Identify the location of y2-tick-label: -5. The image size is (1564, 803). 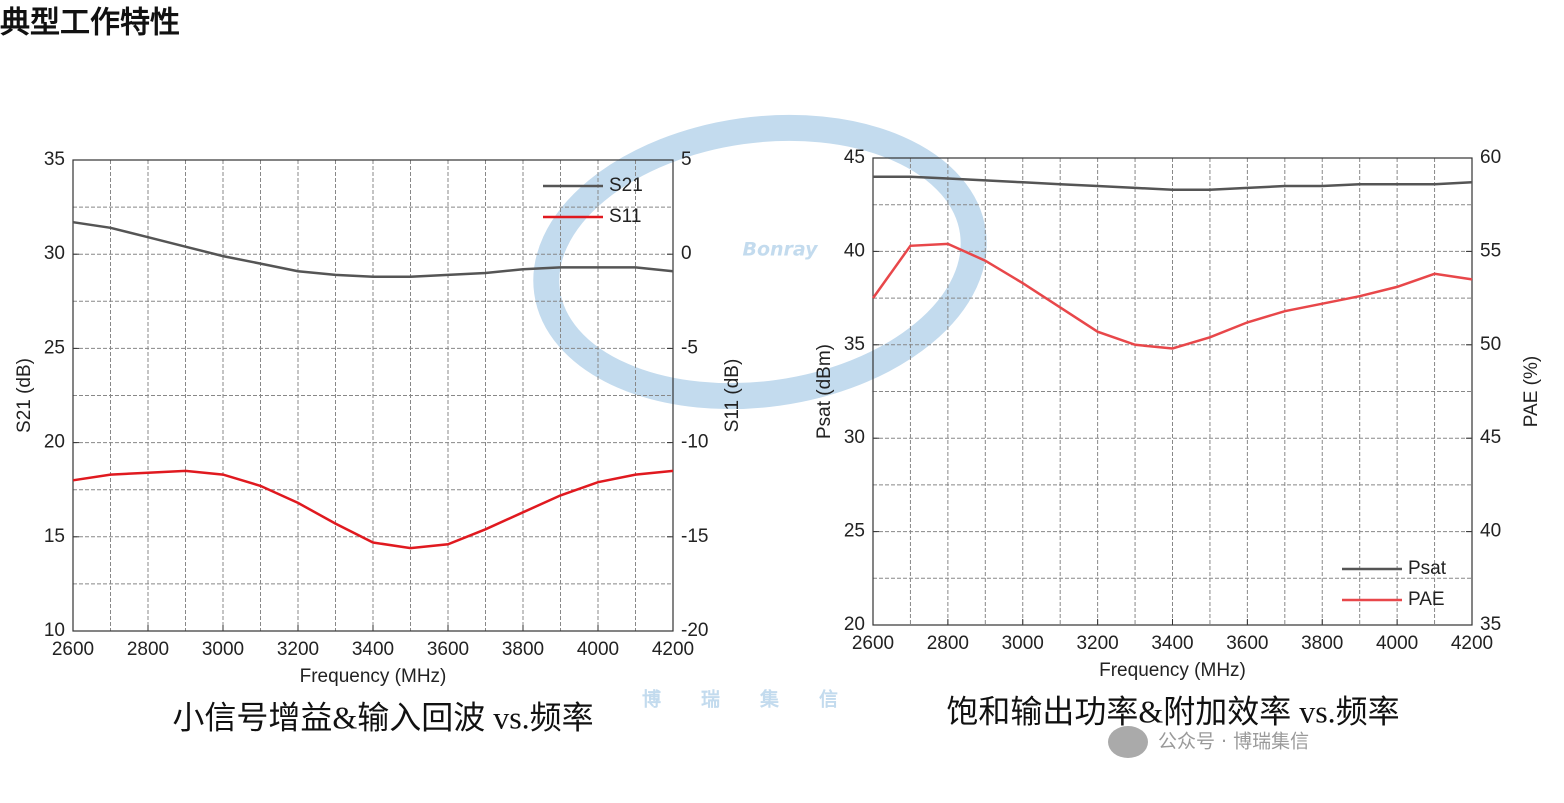
(689, 347).